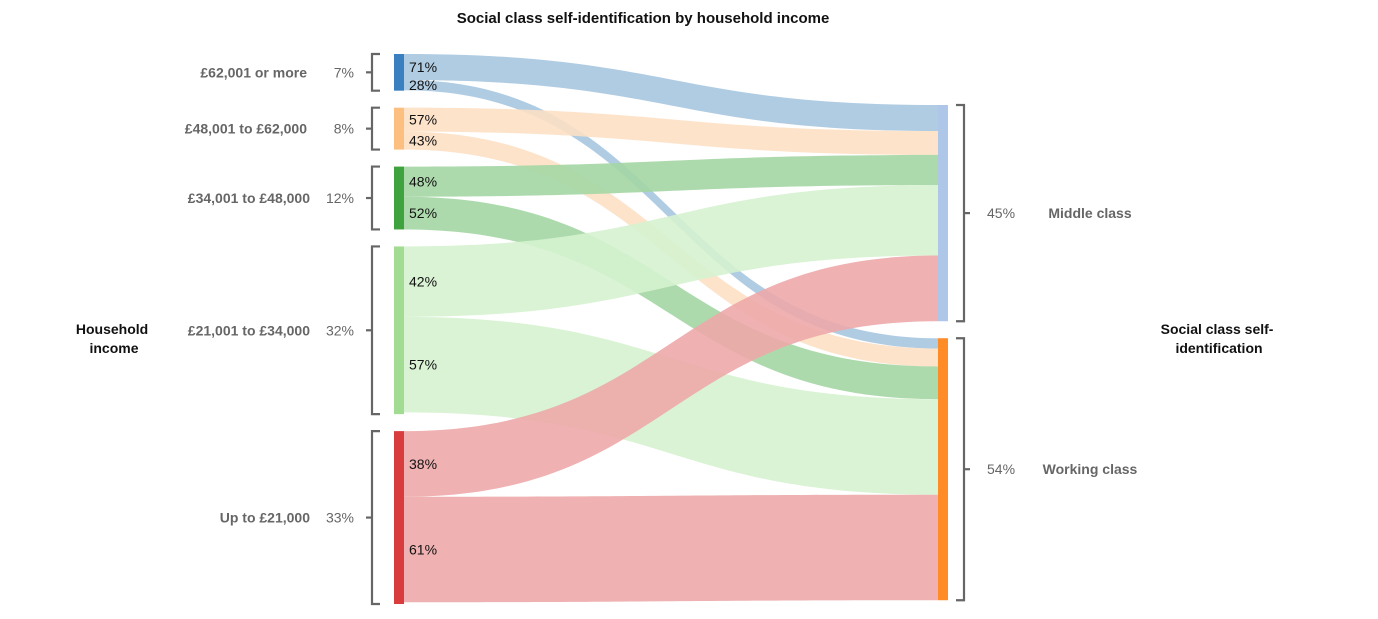  I want to click on right-axis-title-line-2: identification, so click(1218, 348).